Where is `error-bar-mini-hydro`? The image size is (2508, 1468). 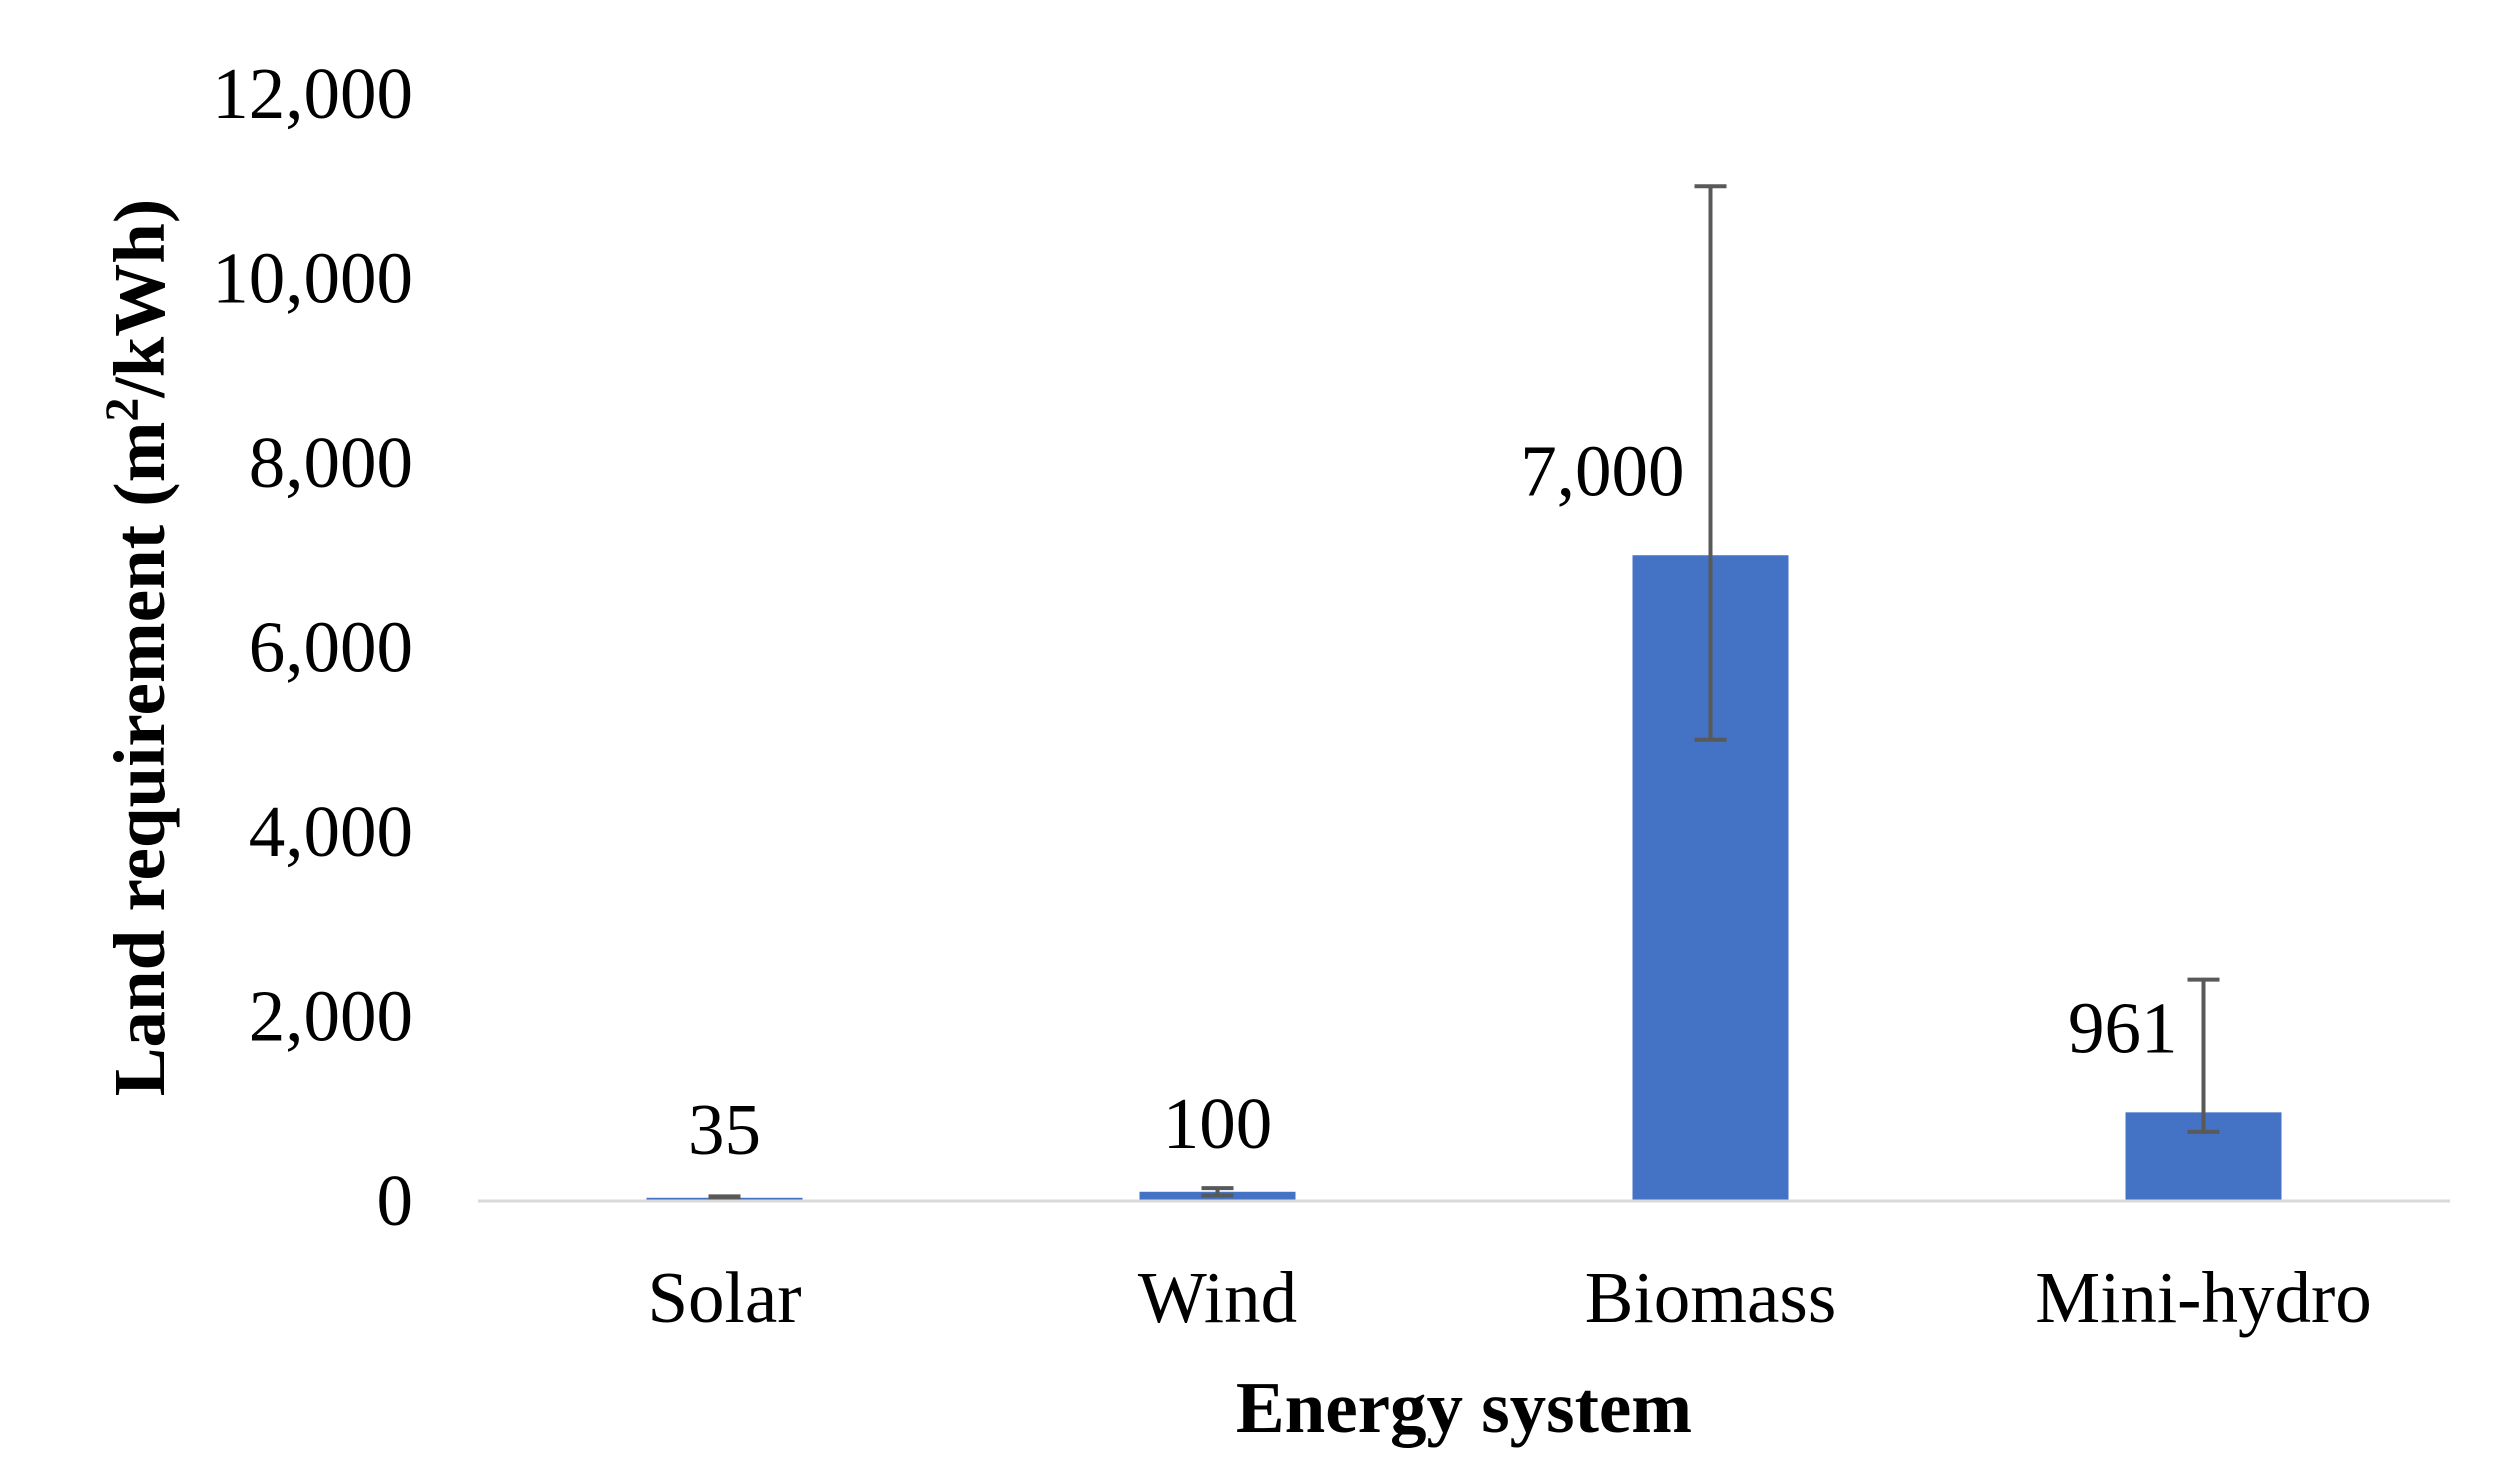 error-bar-mini-hydro is located at coordinates (2203, 1055).